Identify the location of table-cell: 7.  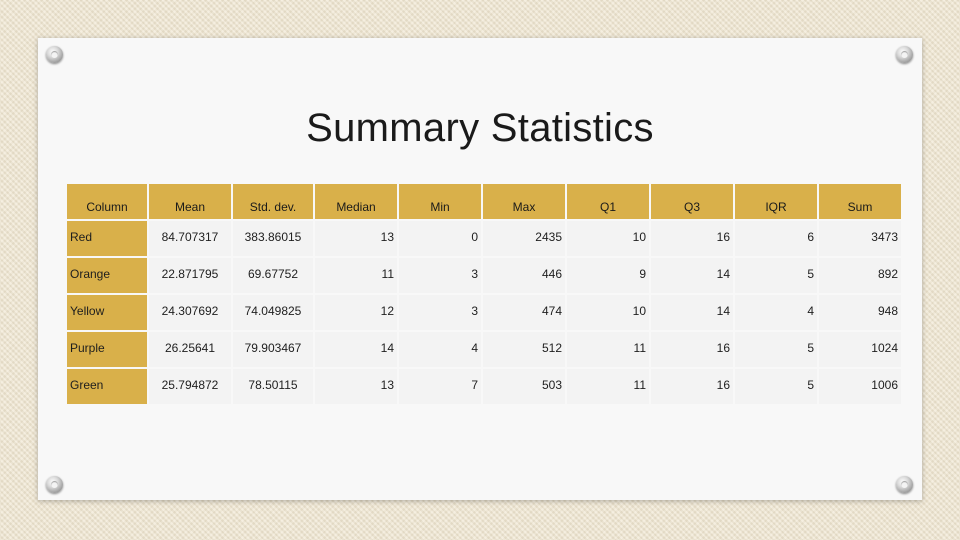
(440, 386).